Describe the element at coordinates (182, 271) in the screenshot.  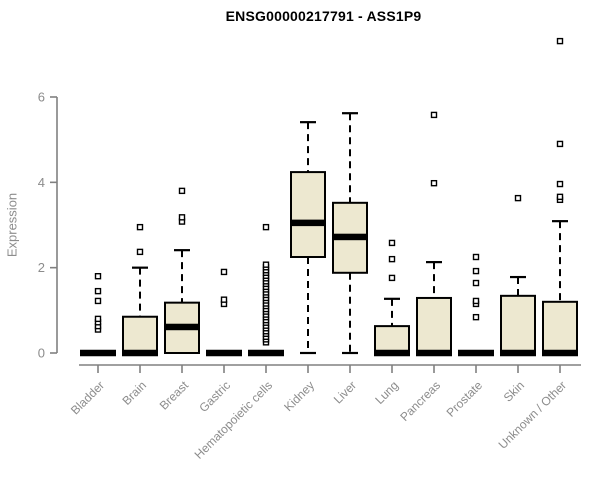
I see `boxplot-breast` at that location.